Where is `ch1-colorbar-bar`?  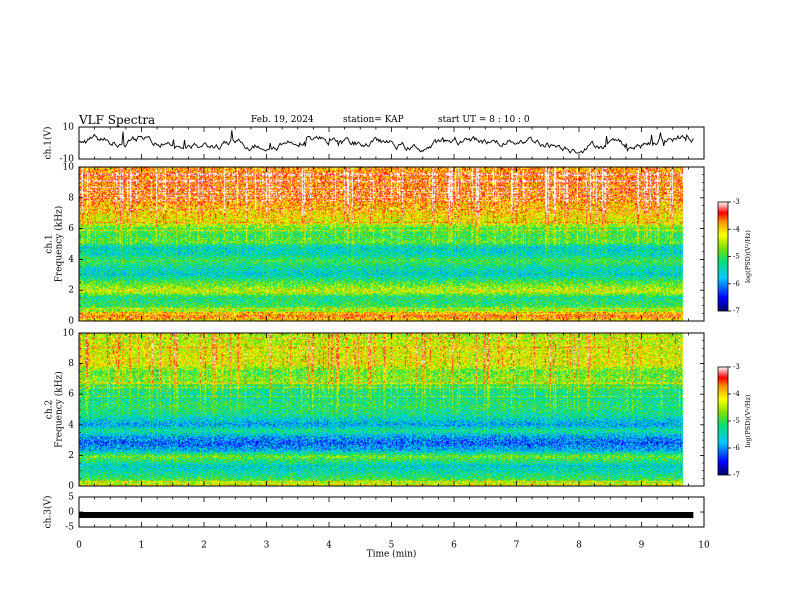 ch1-colorbar-bar is located at coordinates (723, 256).